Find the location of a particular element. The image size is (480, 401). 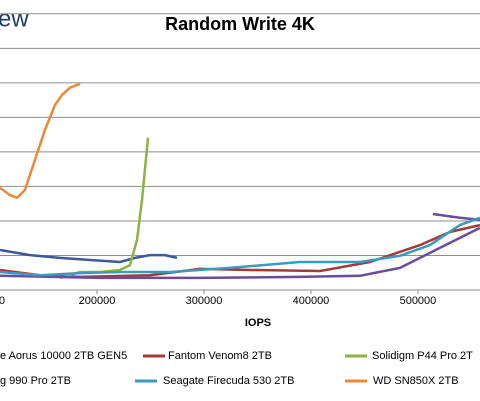

x-axis-label: IOPS is located at coordinates (258, 323).